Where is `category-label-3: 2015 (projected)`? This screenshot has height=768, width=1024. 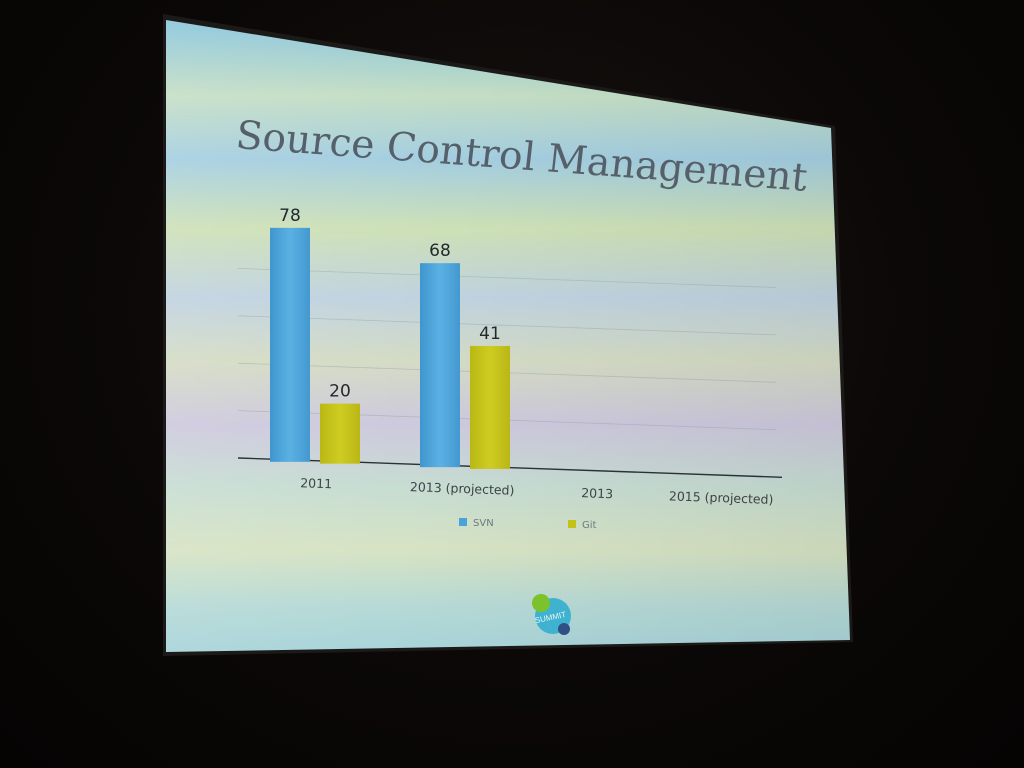
category-label-3: 2015 (projected) is located at coordinates (721, 497).